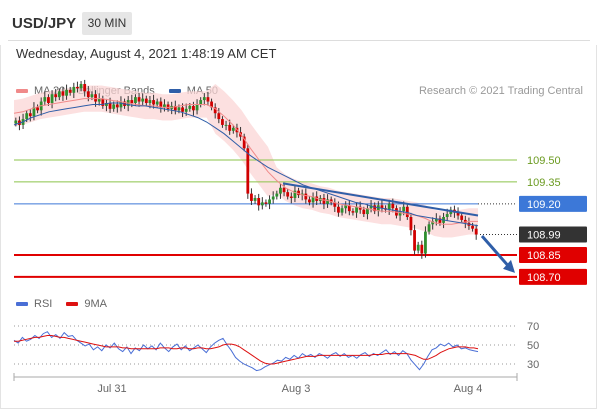  Describe the element at coordinates (544, 236) in the screenshot. I see `level-label: 108.99` at that location.